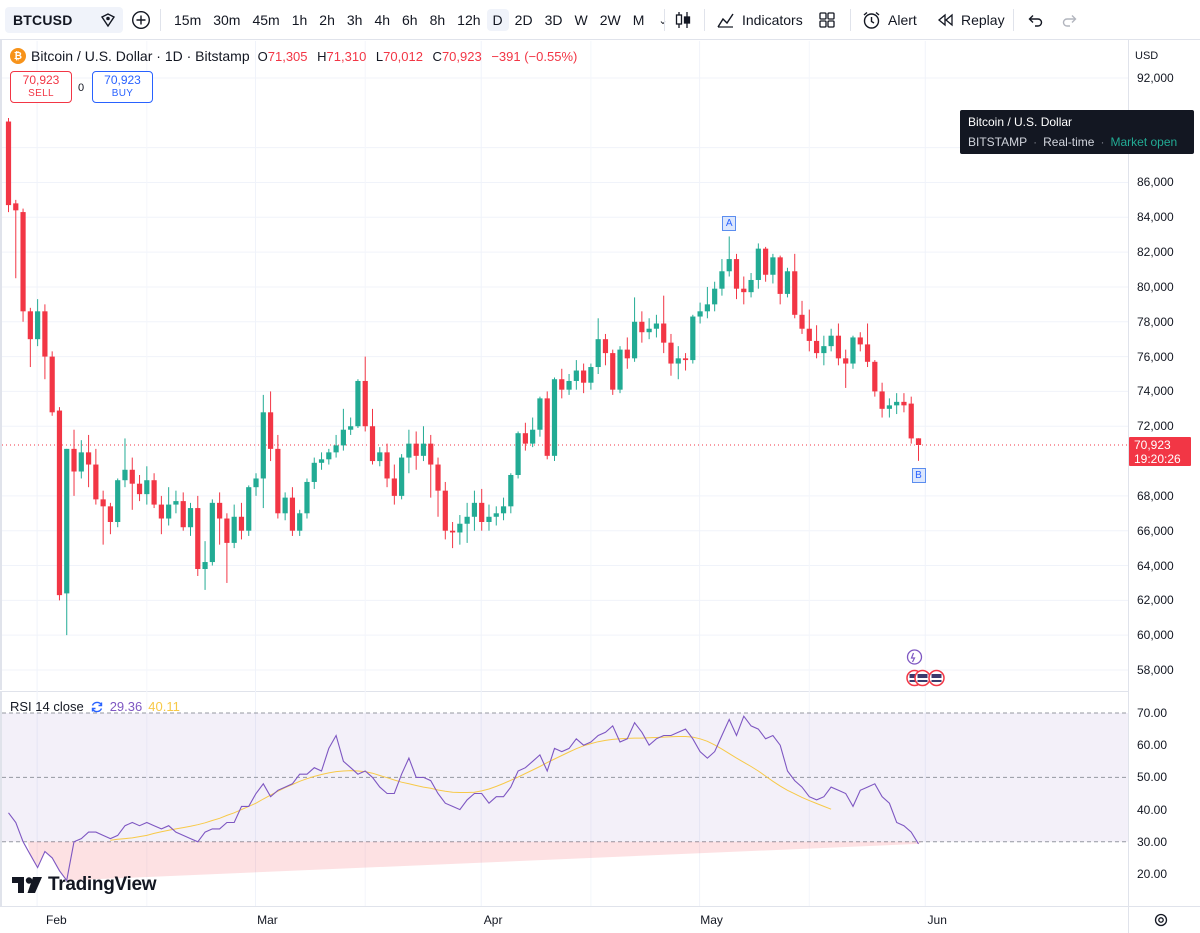 The image size is (1200, 933). I want to click on indicators-button: Indicators, so click(759, 20).